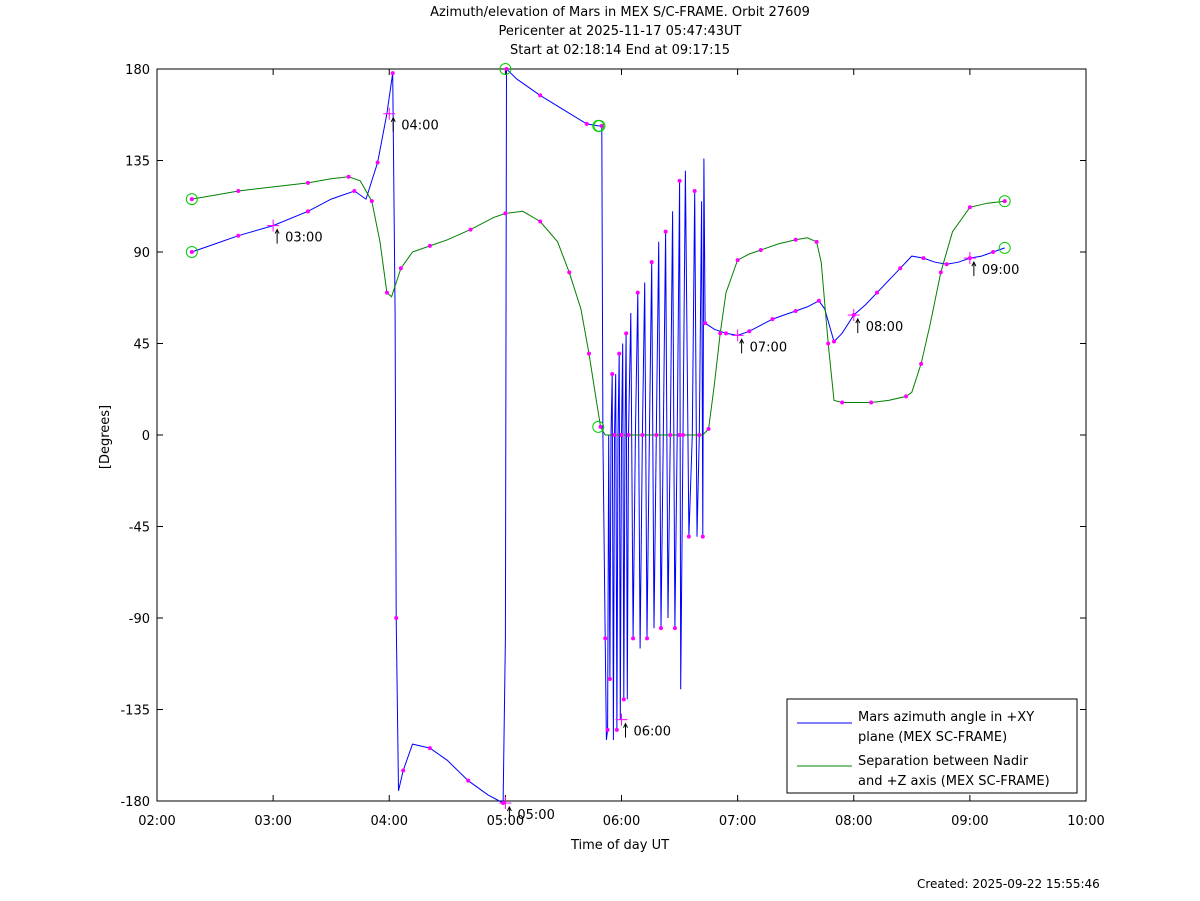  What do you see at coordinates (139, 619) in the screenshot?
I see `y-tick-label: -90` at bounding box center [139, 619].